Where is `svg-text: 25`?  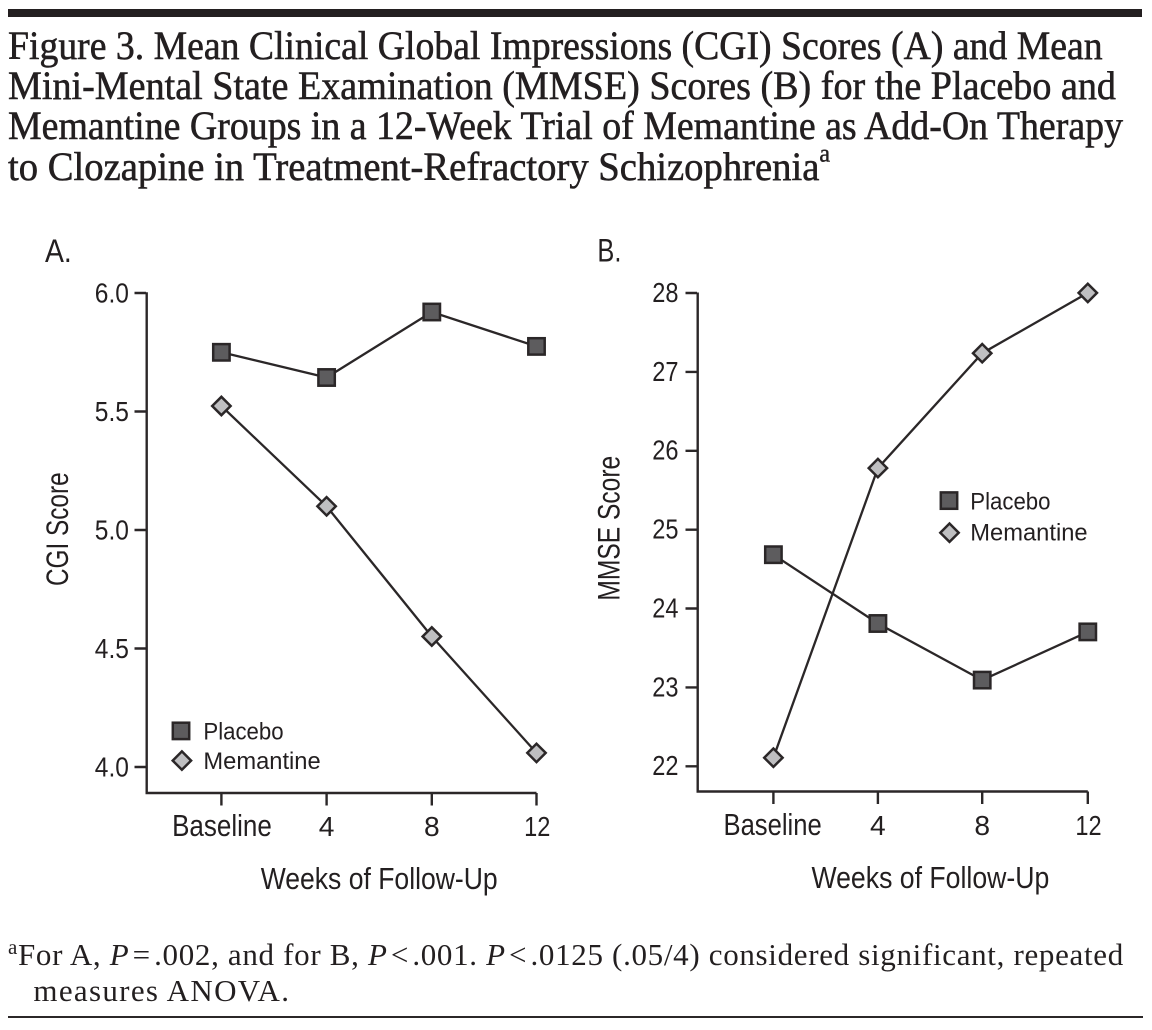 svg-text: 25 is located at coordinates (665, 529).